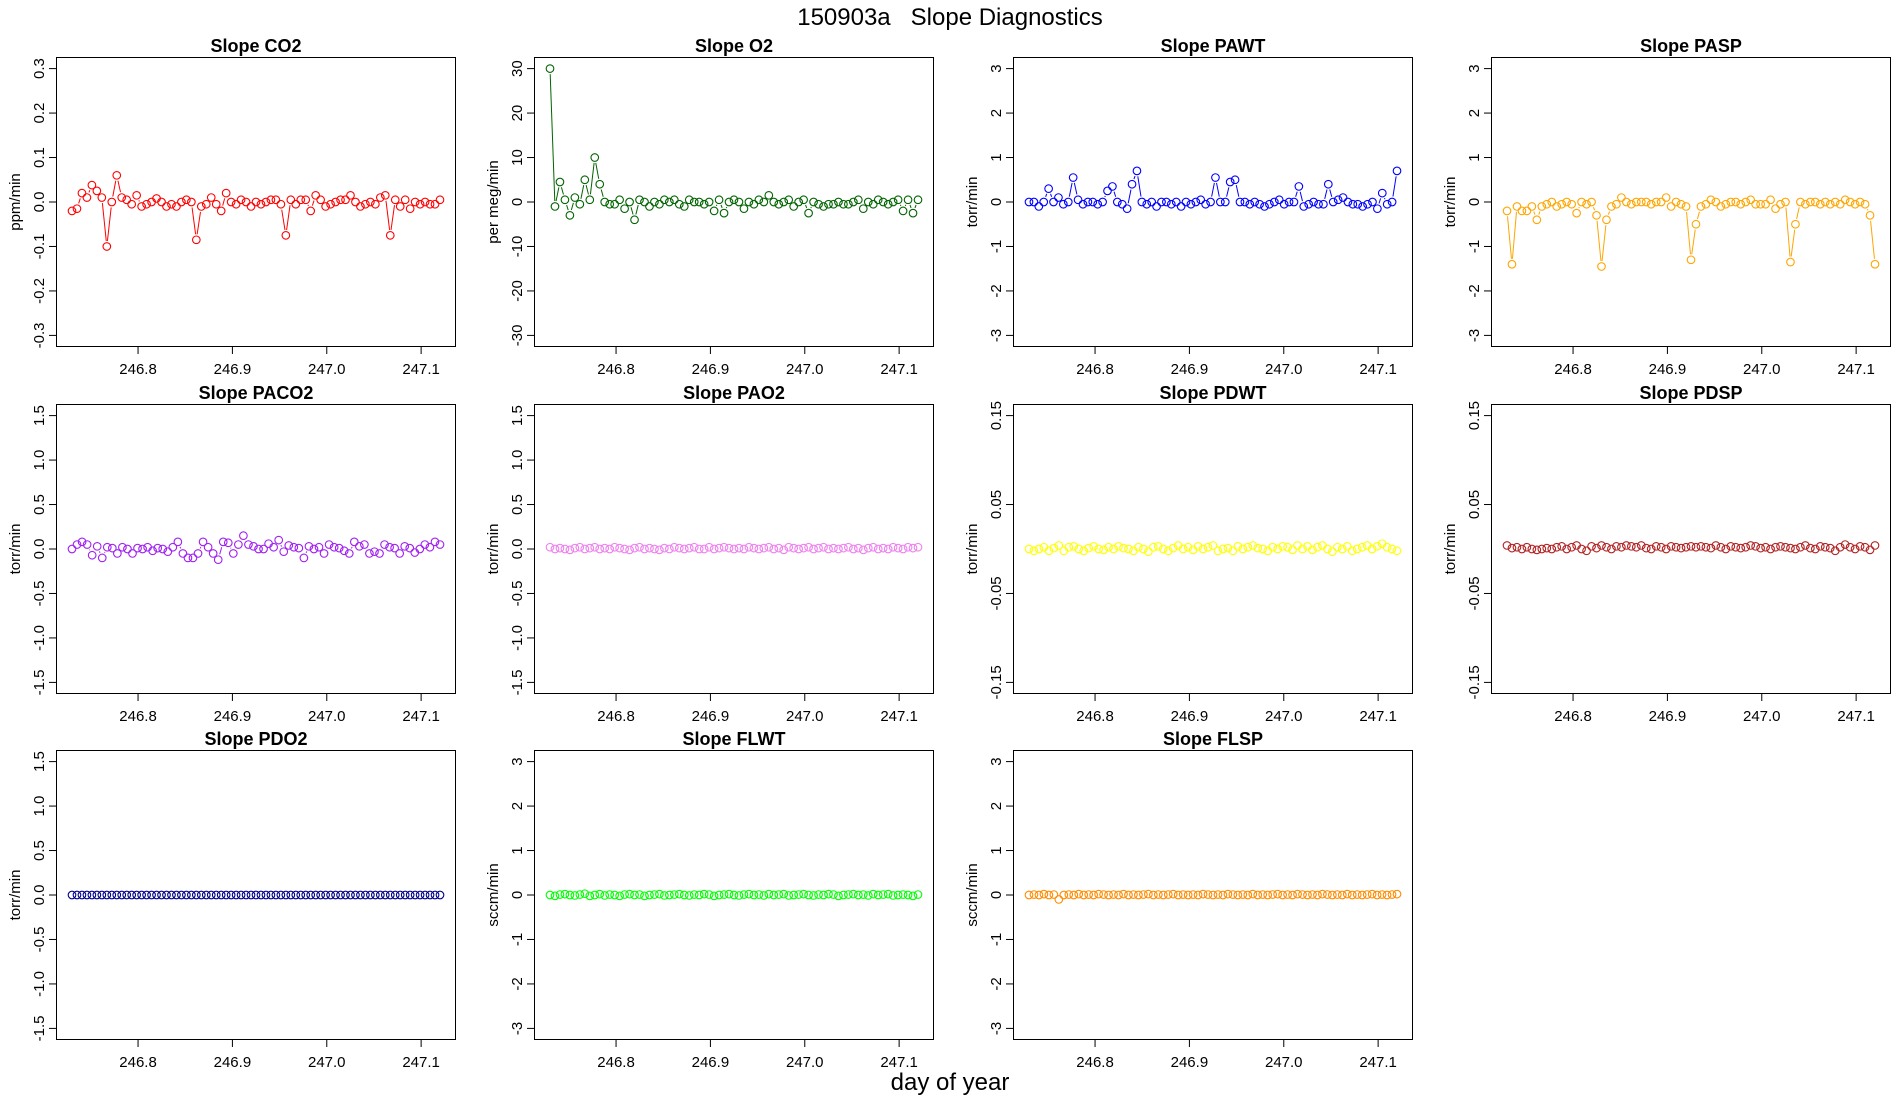 The image size is (1900, 1100). I want to click on y-tick-label: 0.5, so click(39, 504).